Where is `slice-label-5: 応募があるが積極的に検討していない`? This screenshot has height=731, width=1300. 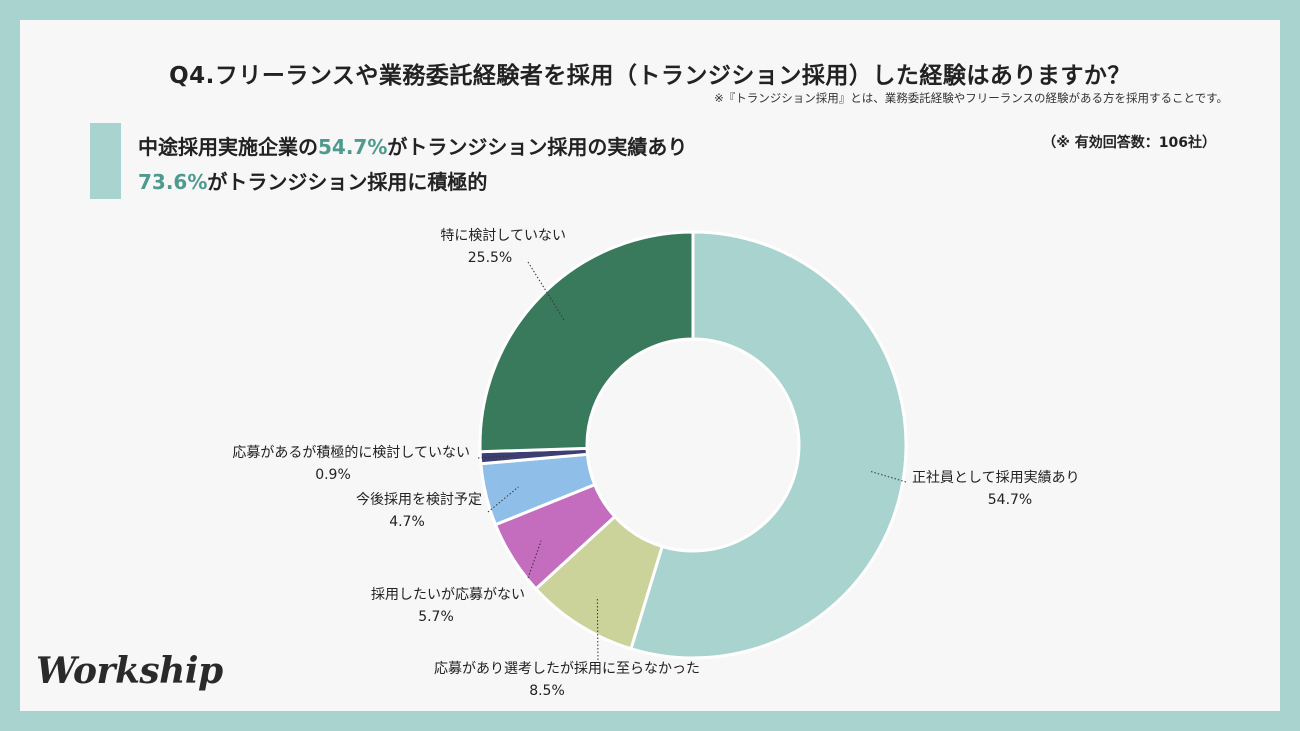
slice-label-5: 応募があるが積極的に検討していない is located at coordinates (351, 453).